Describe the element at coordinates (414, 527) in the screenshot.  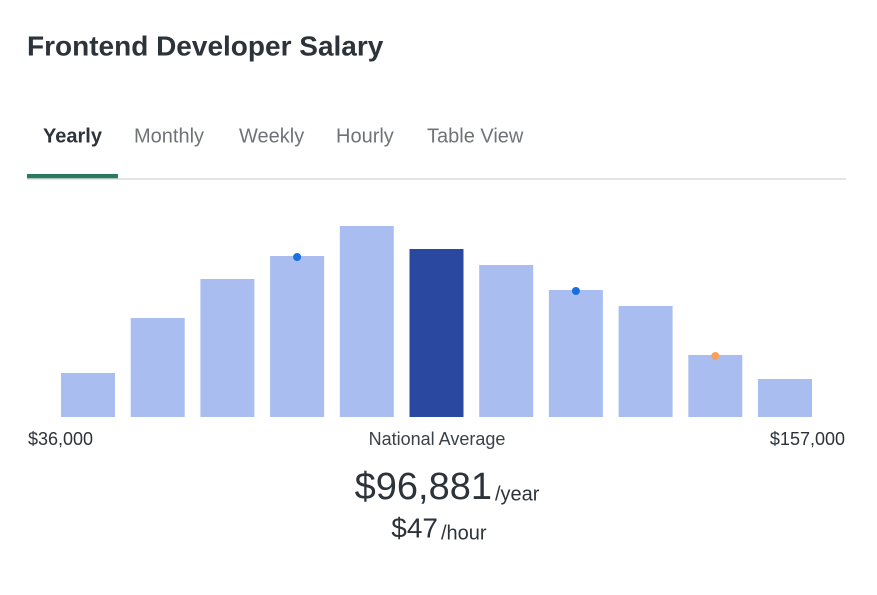
I see `average-hourly: $47` at that location.